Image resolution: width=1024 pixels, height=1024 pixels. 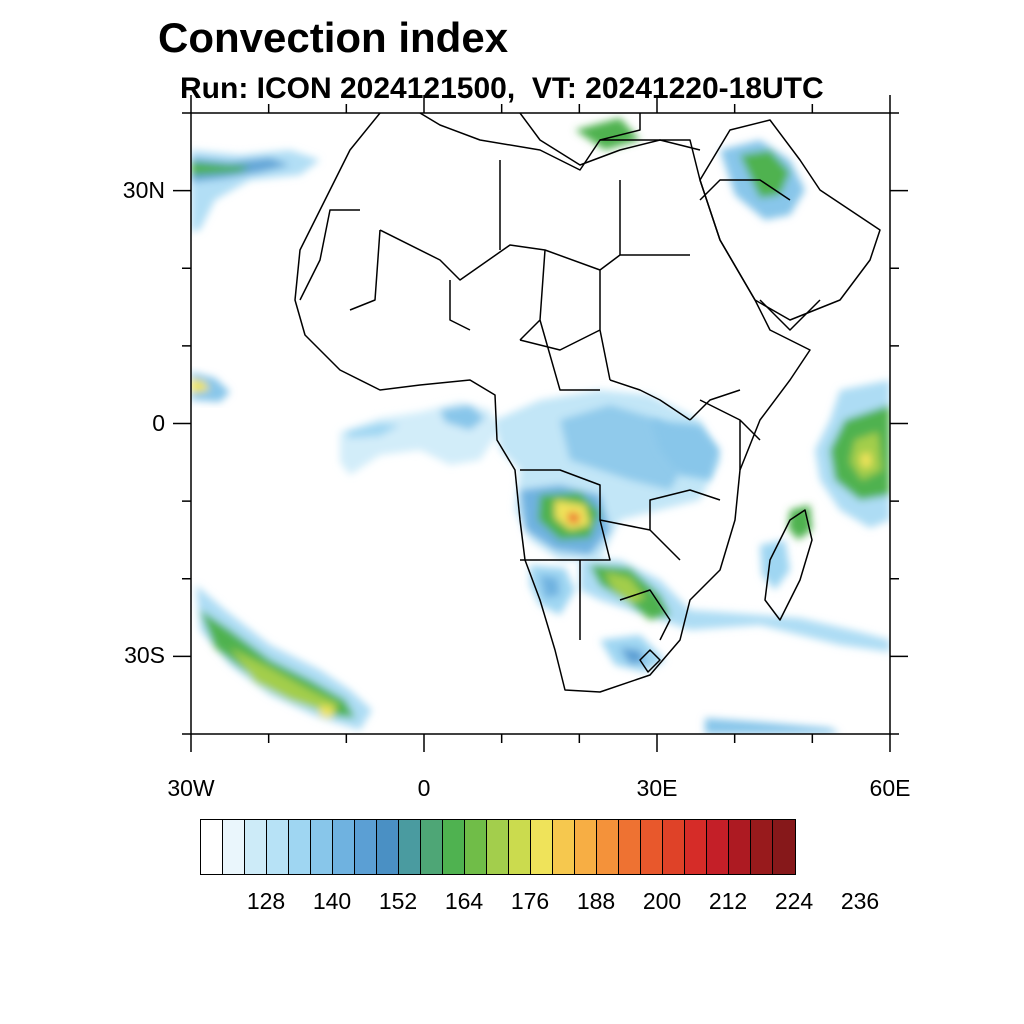 What do you see at coordinates (852, 454) in the screenshot?
I see `convection-field-indian-ocean` at bounding box center [852, 454].